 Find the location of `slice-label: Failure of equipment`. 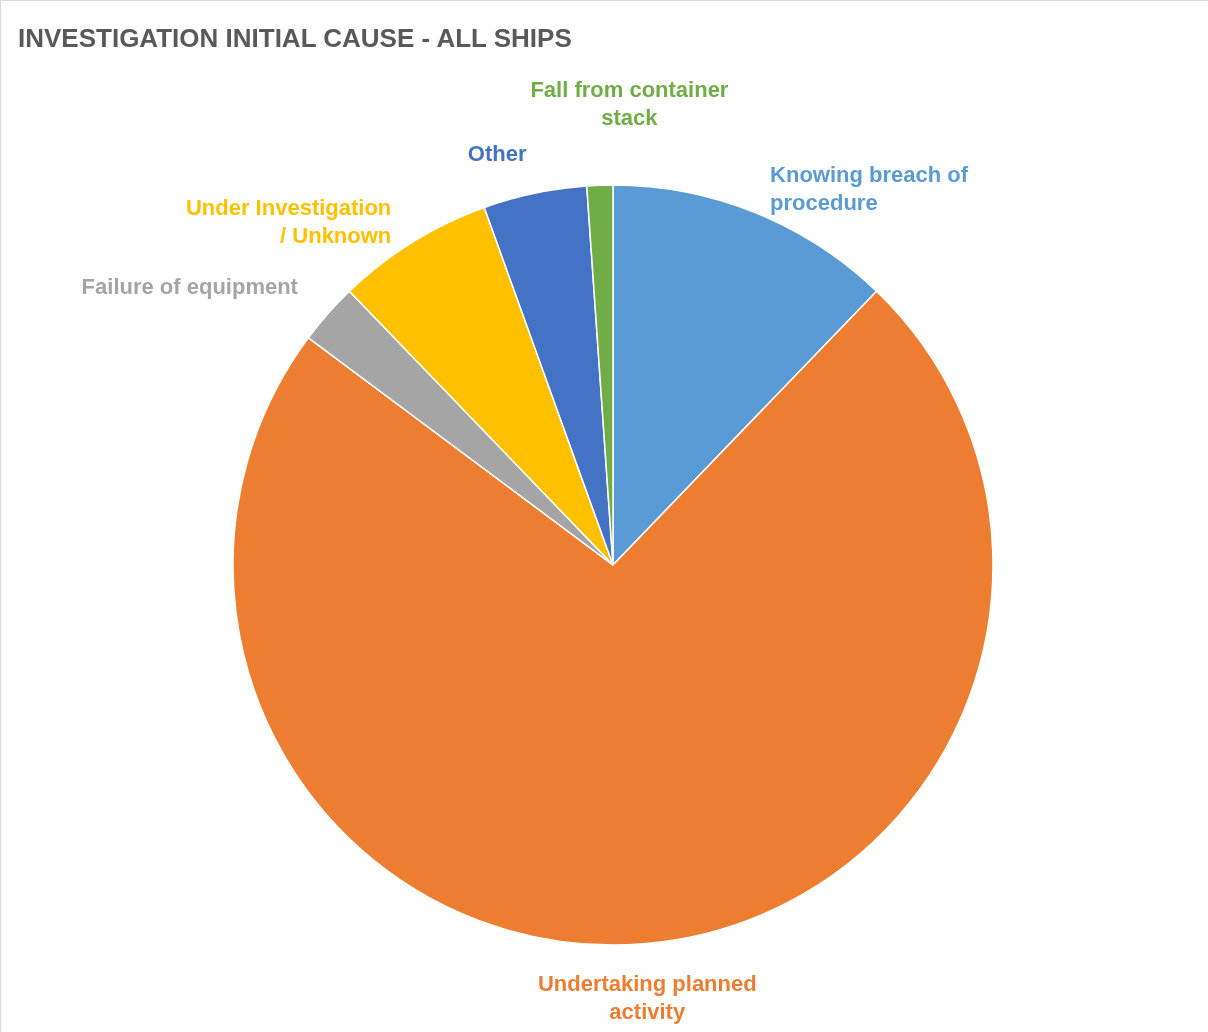

slice-label: Failure of equipment is located at coordinates (190, 287).